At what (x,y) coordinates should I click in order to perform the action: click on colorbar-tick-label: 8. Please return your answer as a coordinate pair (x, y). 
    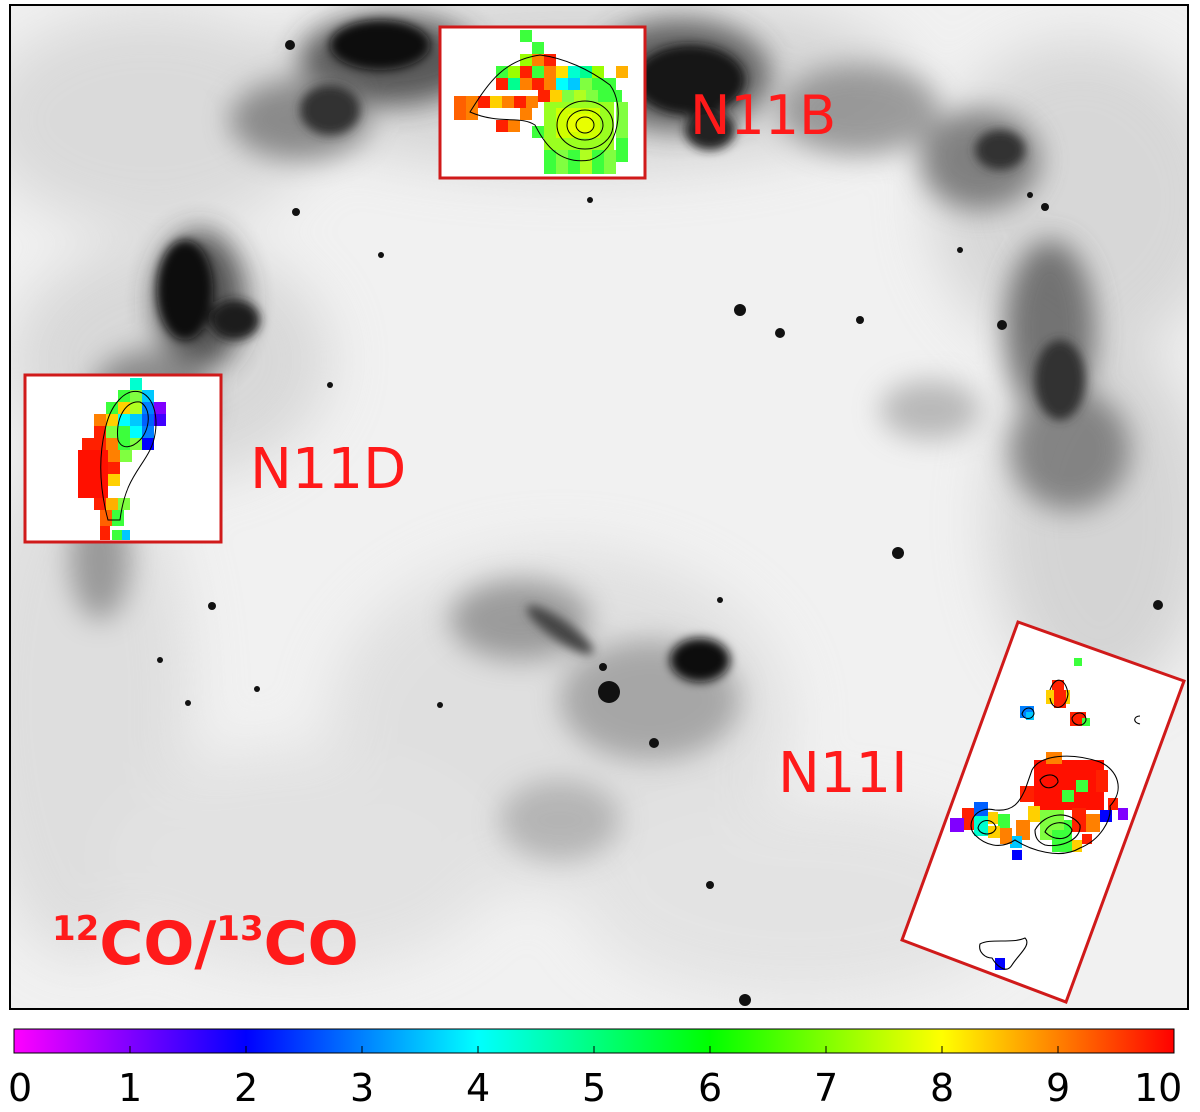
    Looking at the image, I should click on (942, 1088).